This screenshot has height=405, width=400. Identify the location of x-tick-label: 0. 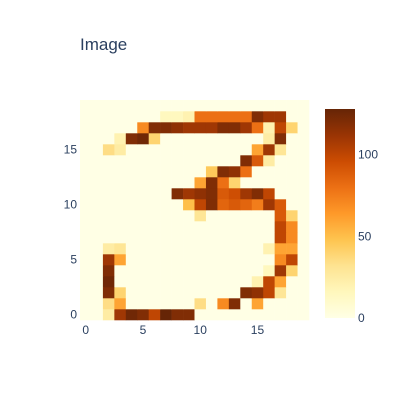
(85, 330).